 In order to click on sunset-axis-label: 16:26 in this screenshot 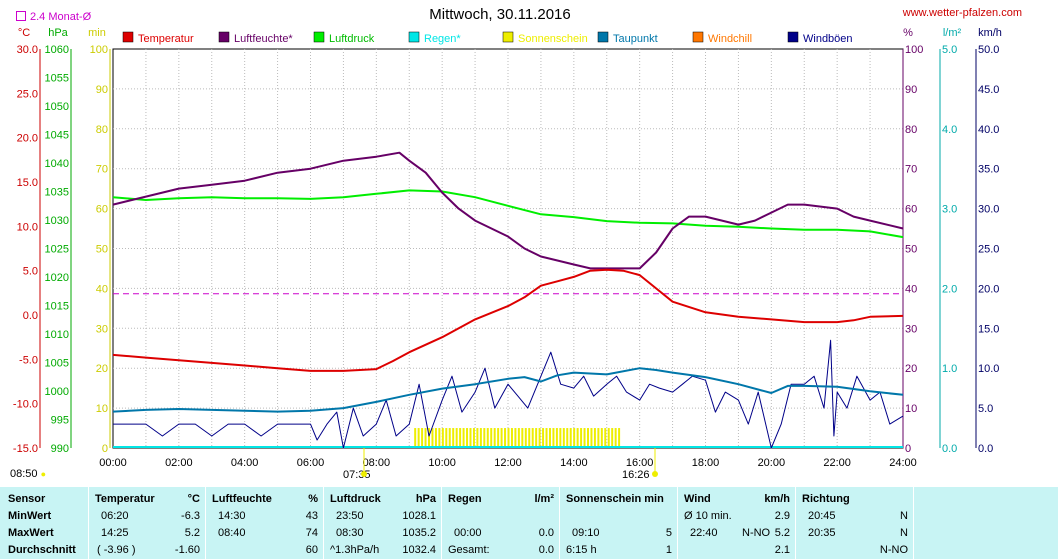, I will do `click(636, 475)`.